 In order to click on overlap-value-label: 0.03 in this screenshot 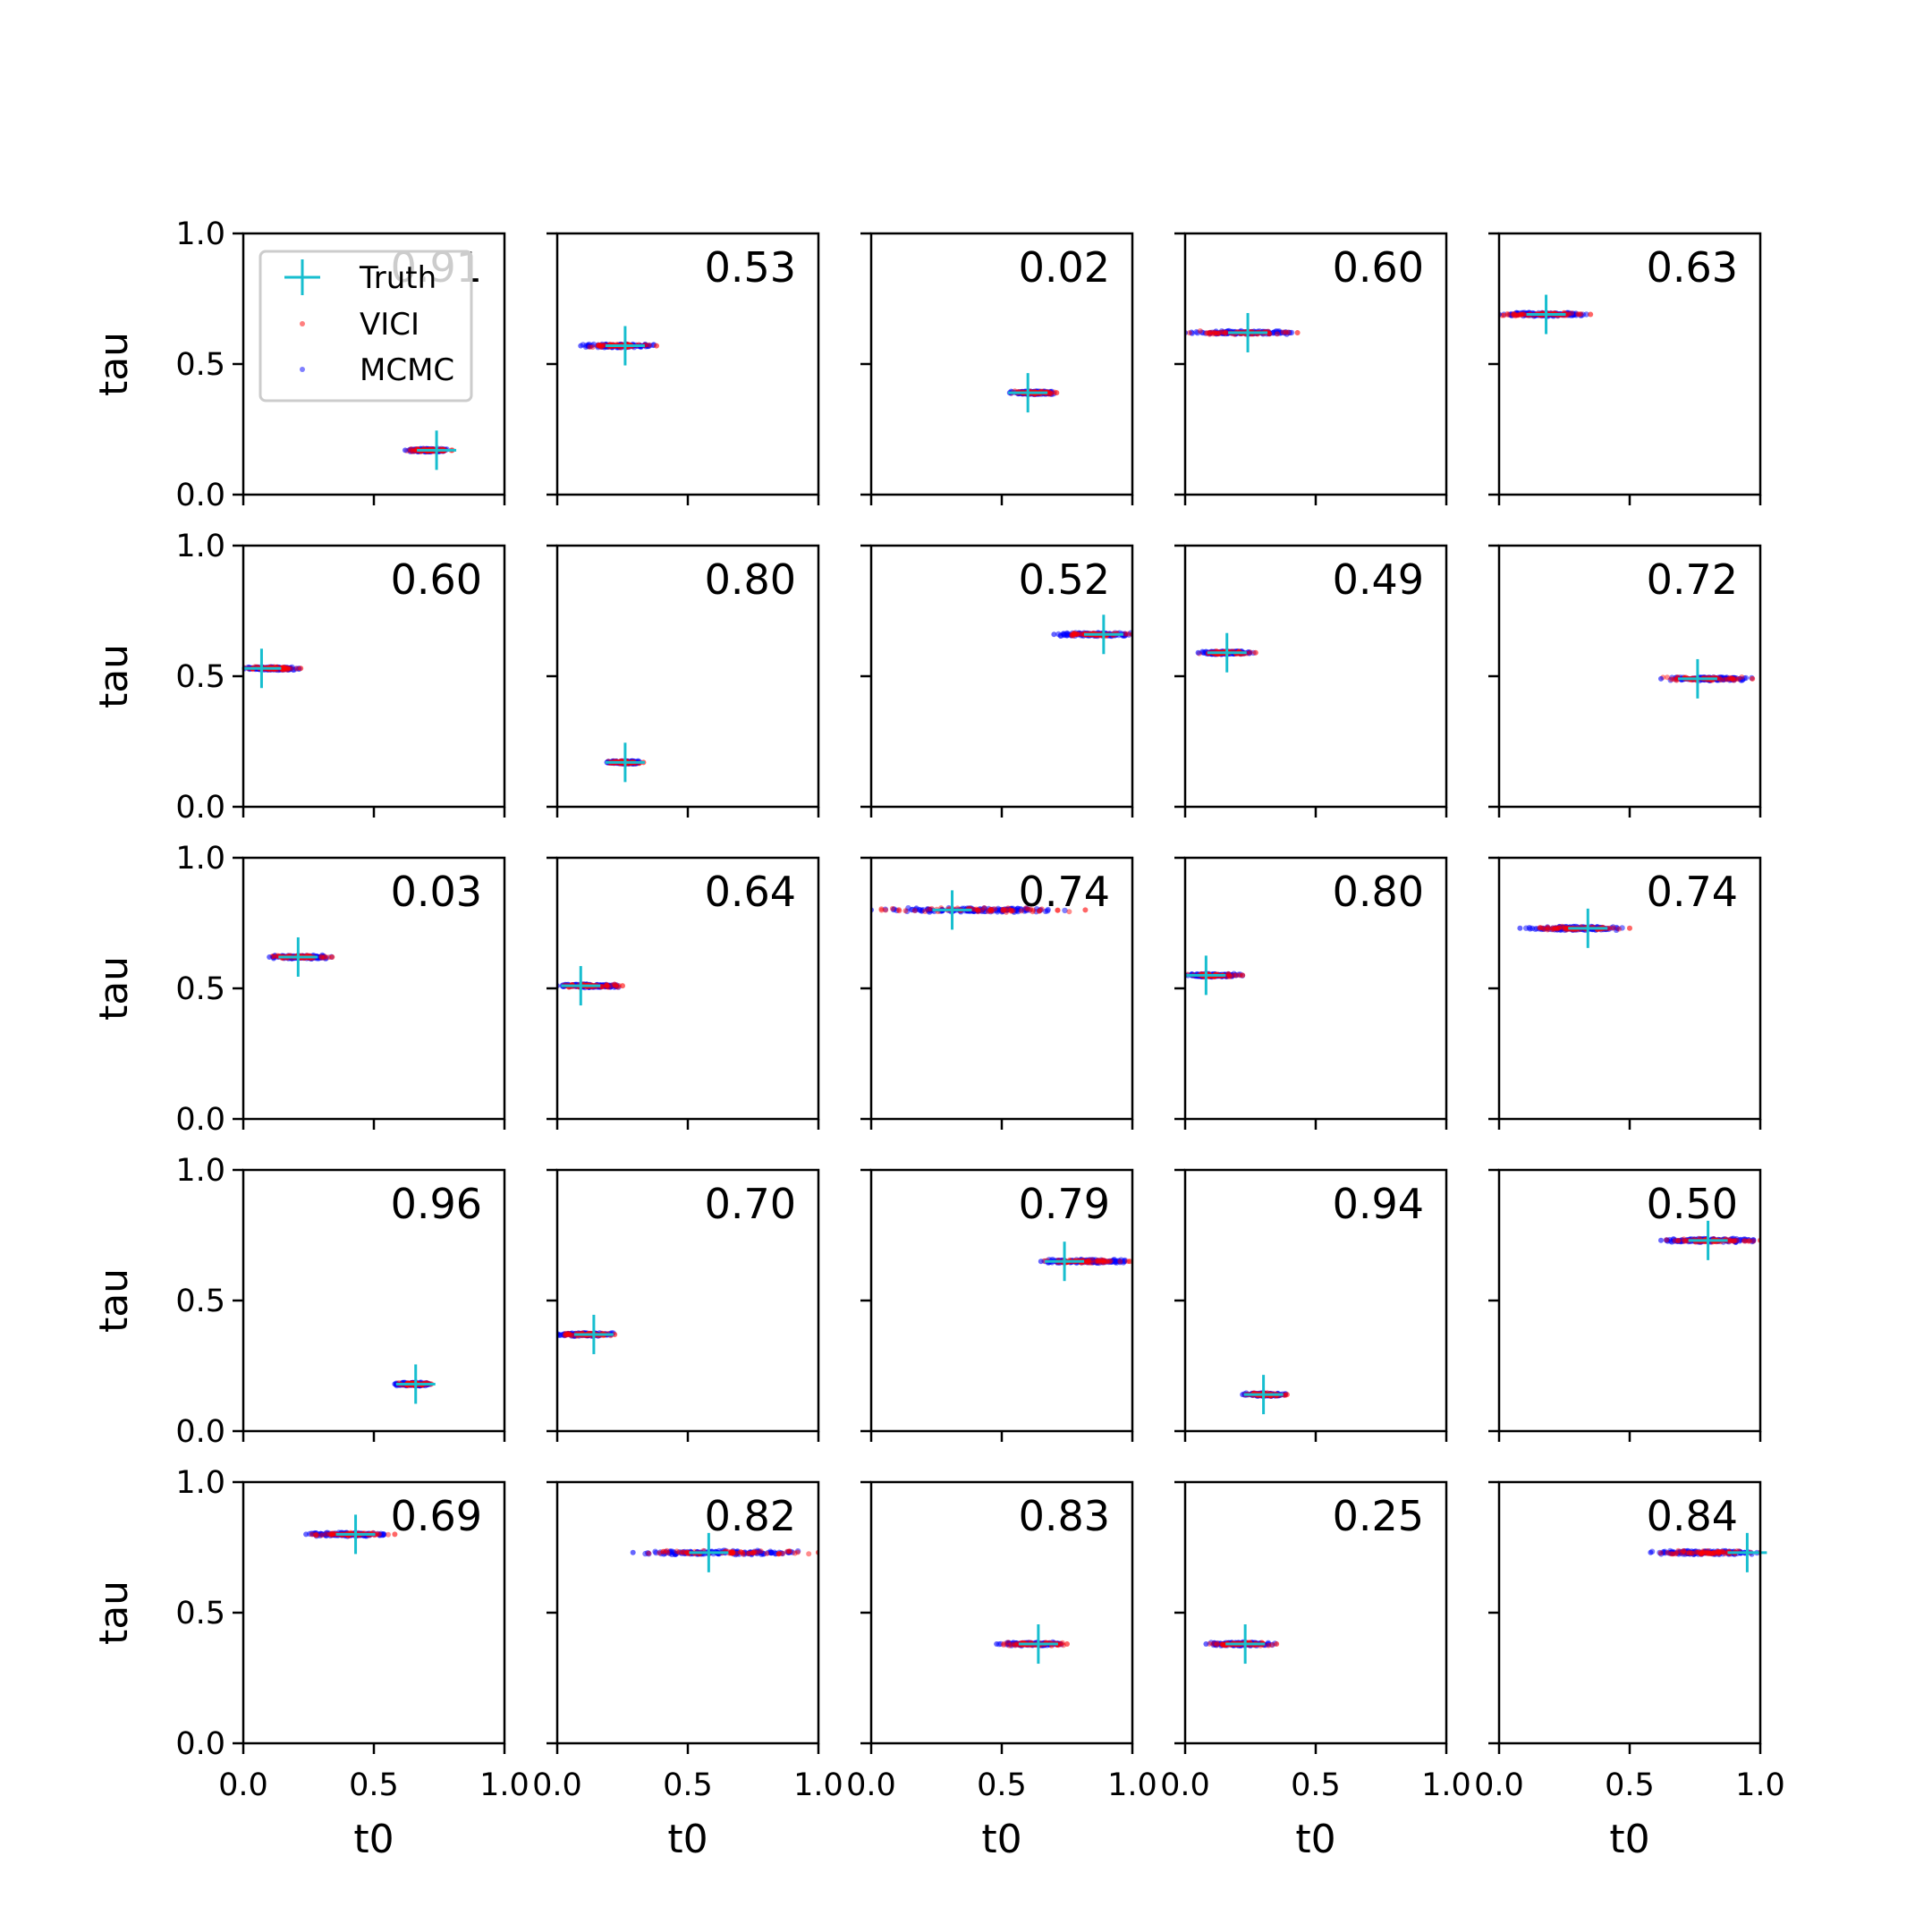, I will do `click(436, 892)`.